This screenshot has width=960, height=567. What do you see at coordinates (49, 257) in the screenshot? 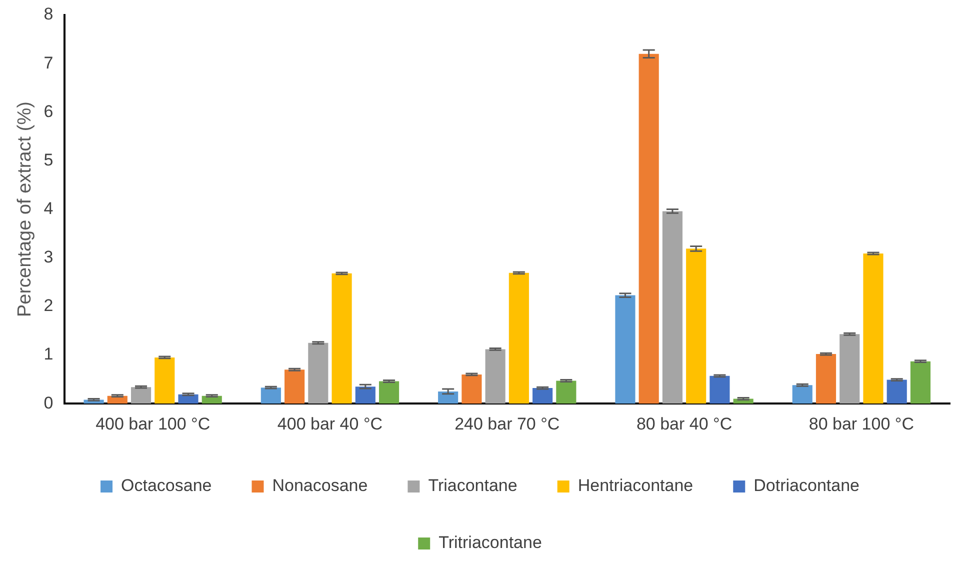
I see `y-tick-label: 3` at bounding box center [49, 257].